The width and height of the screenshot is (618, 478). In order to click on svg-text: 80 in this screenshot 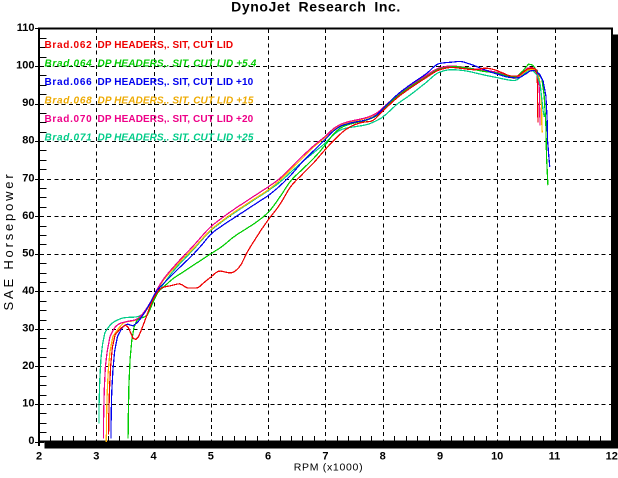, I will do `click(28, 141)`.